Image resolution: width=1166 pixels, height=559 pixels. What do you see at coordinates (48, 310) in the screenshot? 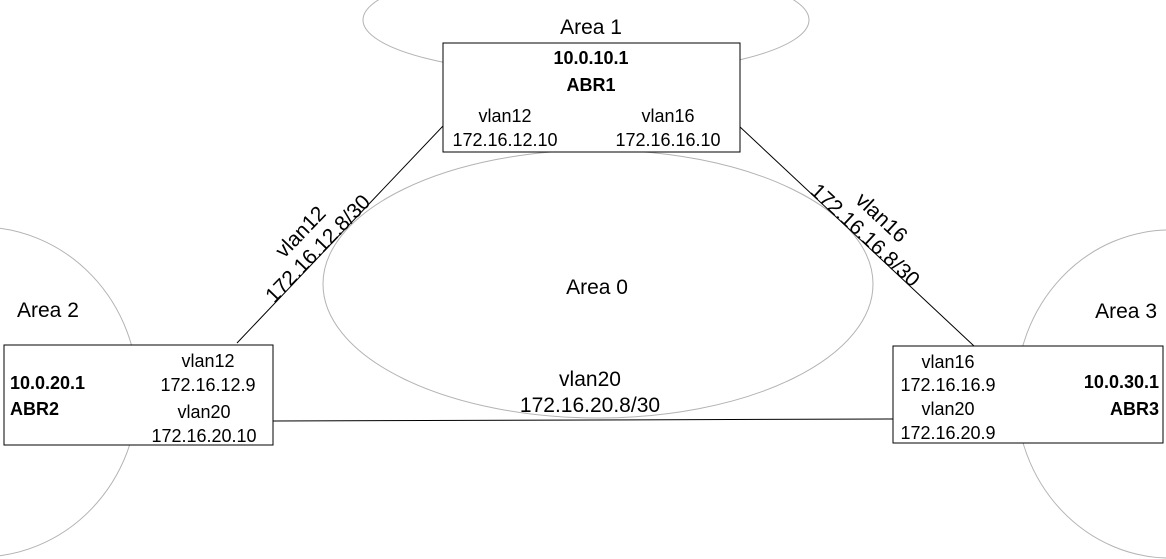
I see `area-2-label: Area 2` at bounding box center [48, 310].